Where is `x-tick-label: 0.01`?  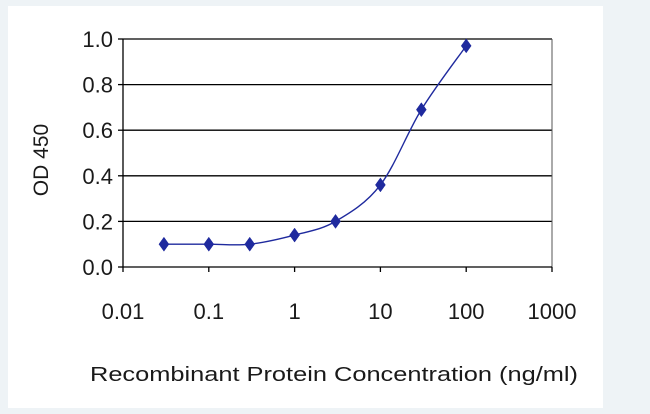 x-tick-label: 0.01 is located at coordinates (123, 311).